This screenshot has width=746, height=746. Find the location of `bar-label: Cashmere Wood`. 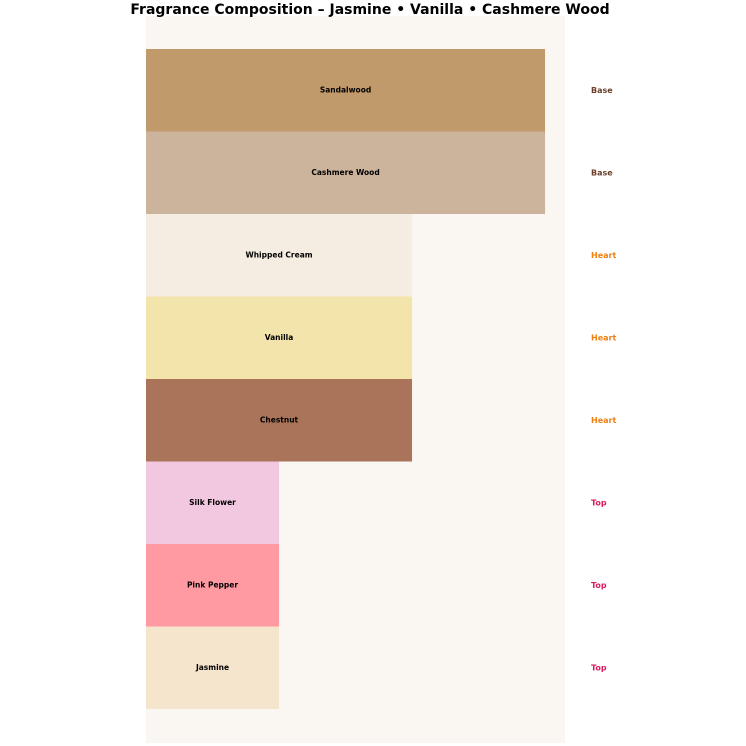

bar-label: Cashmere Wood is located at coordinates (345, 172).